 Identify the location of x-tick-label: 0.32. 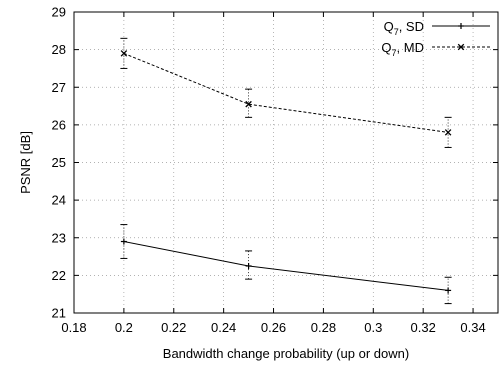
(423, 327).